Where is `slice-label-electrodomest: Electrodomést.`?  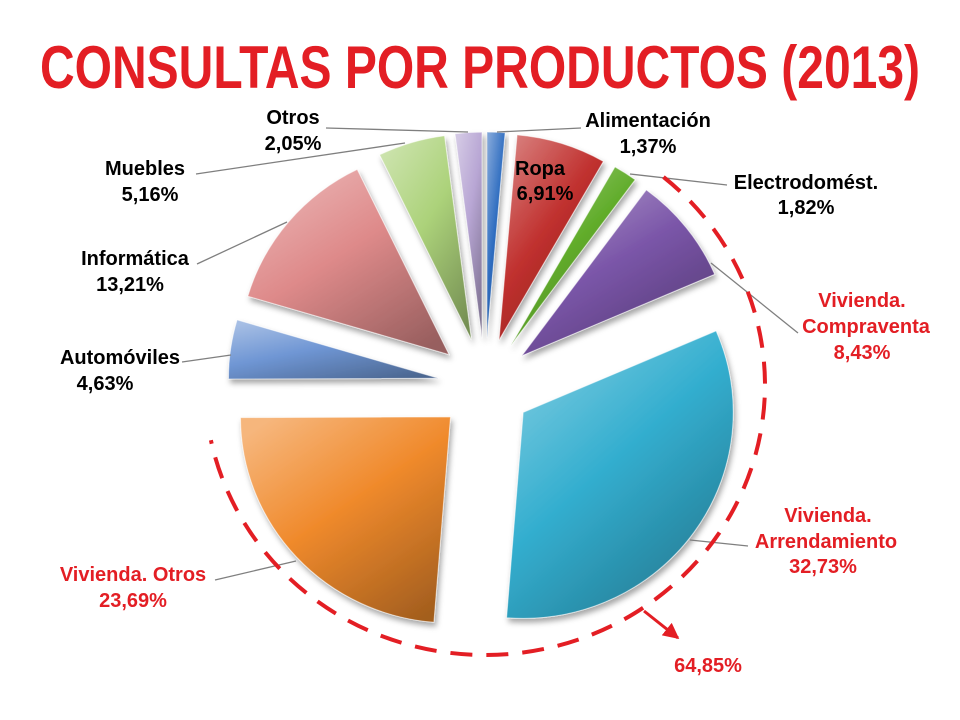 slice-label-electrodomest: Electrodomést. is located at coordinates (806, 183).